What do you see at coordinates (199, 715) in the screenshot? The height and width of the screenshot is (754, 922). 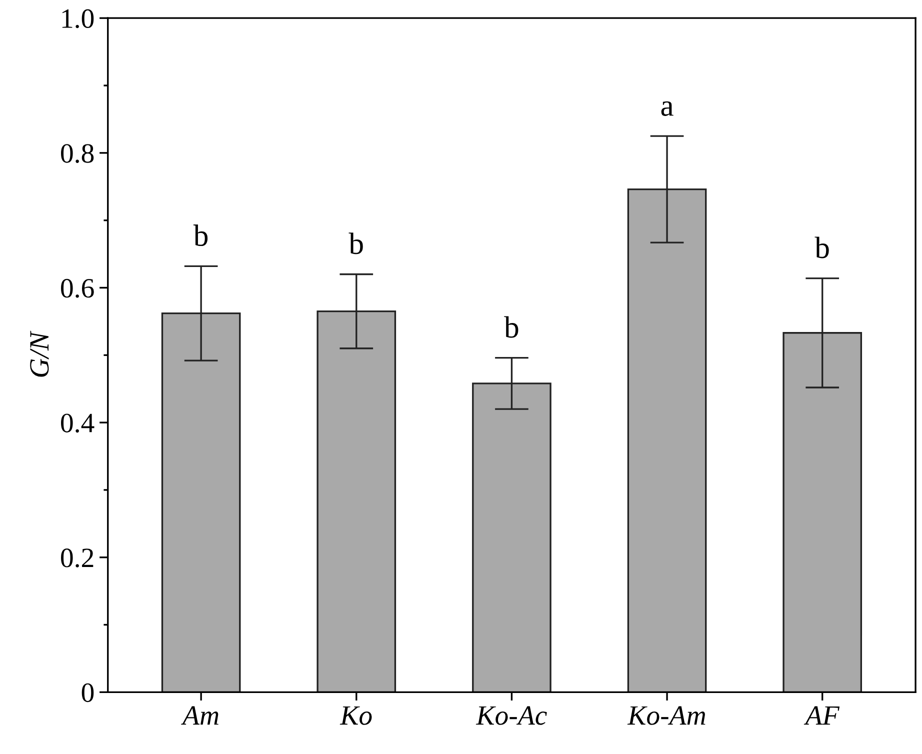 I see `x-tick-label: Am` at bounding box center [199, 715].